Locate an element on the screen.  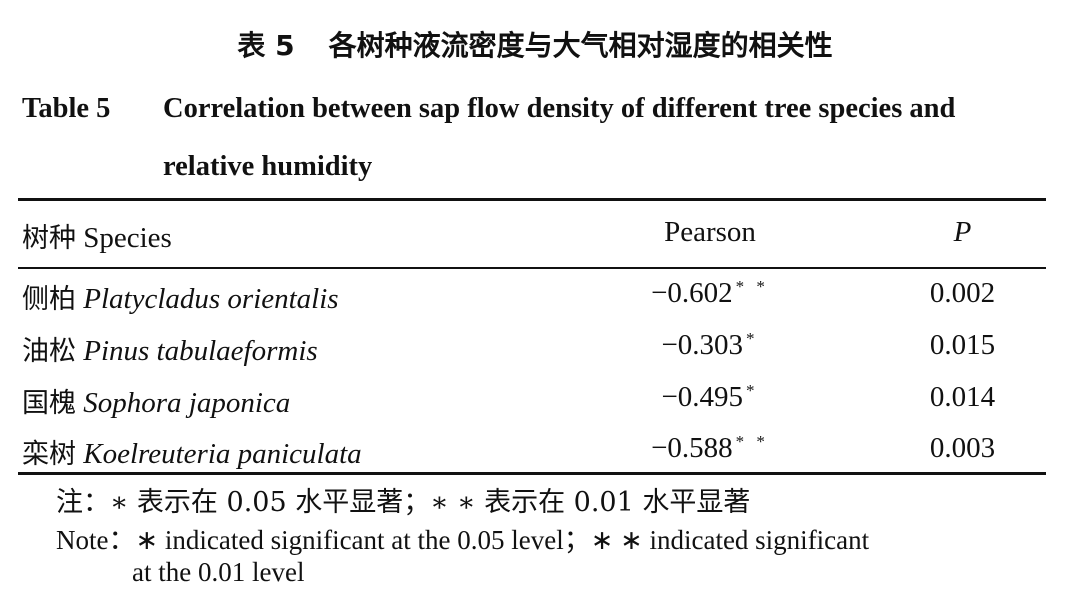
species-cn: 国槐 is located at coordinates (49, 403).